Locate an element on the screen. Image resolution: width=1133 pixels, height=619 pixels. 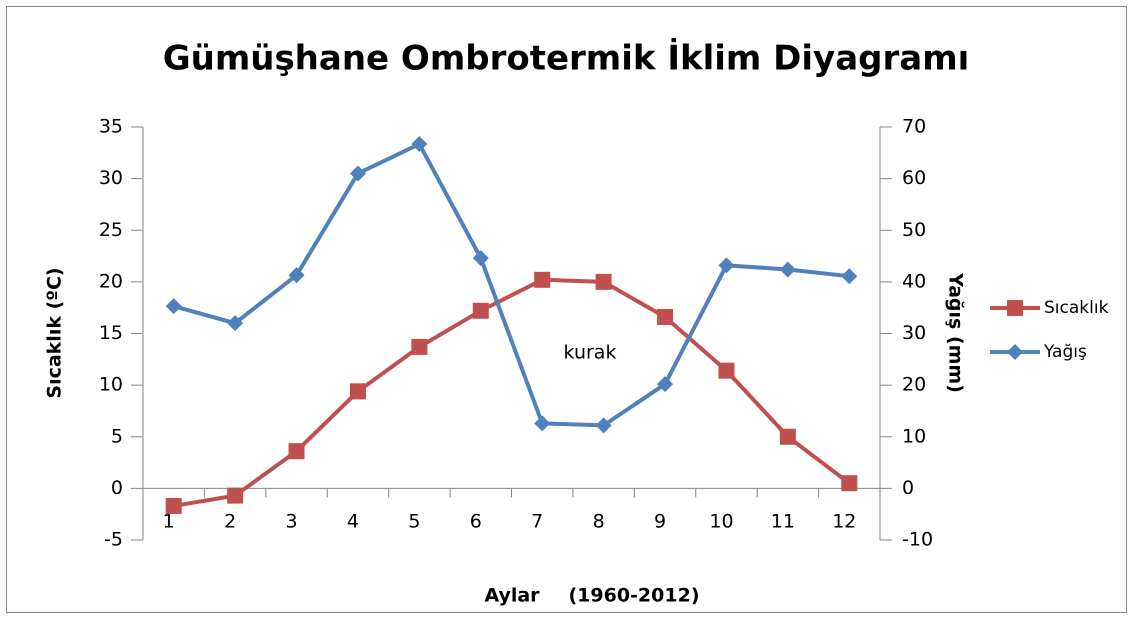
y-tick-label: -5 is located at coordinates (113, 540).